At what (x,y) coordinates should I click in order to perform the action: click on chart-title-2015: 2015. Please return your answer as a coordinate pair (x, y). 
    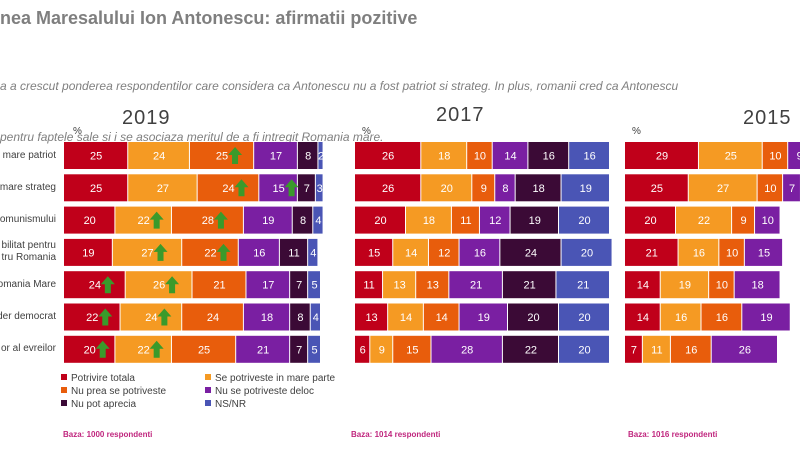
    Looking at the image, I should click on (767, 118).